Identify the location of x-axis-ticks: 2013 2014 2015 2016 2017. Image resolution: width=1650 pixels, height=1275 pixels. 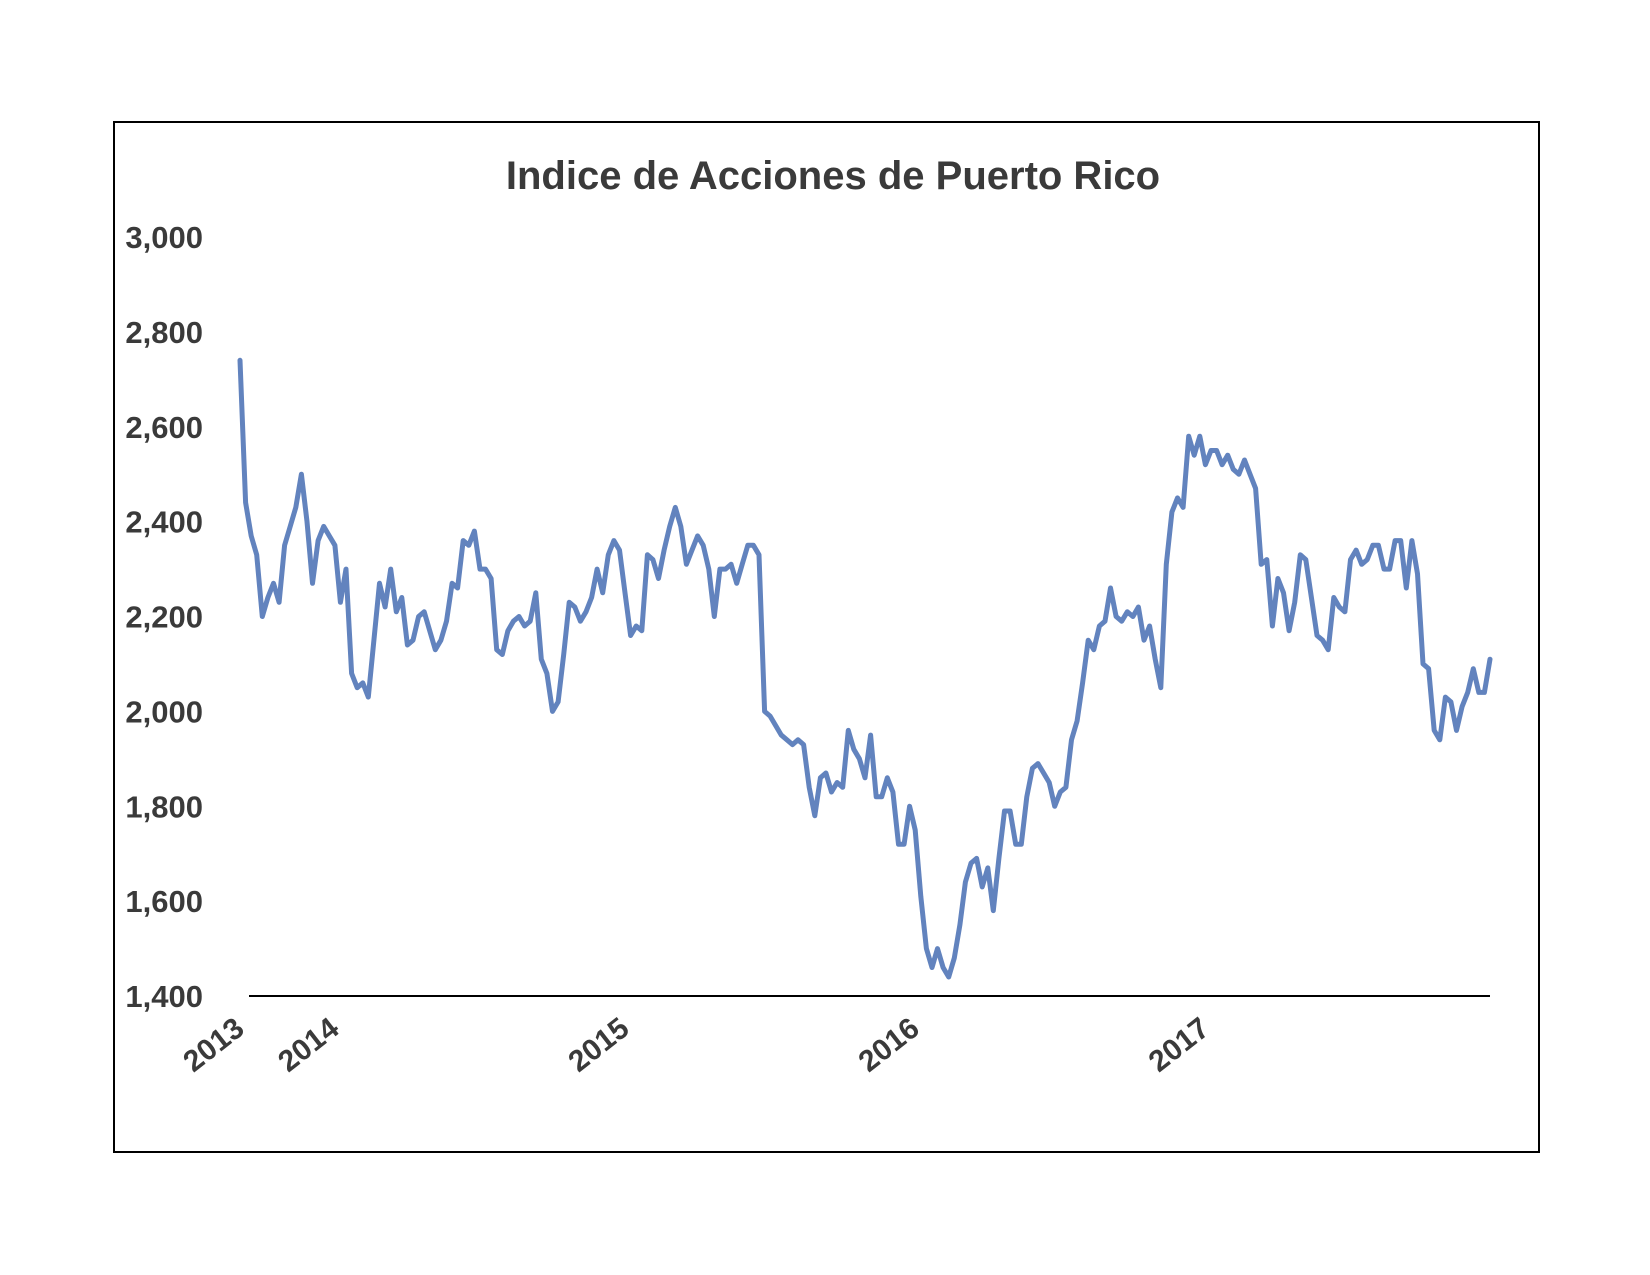
(696, 1044).